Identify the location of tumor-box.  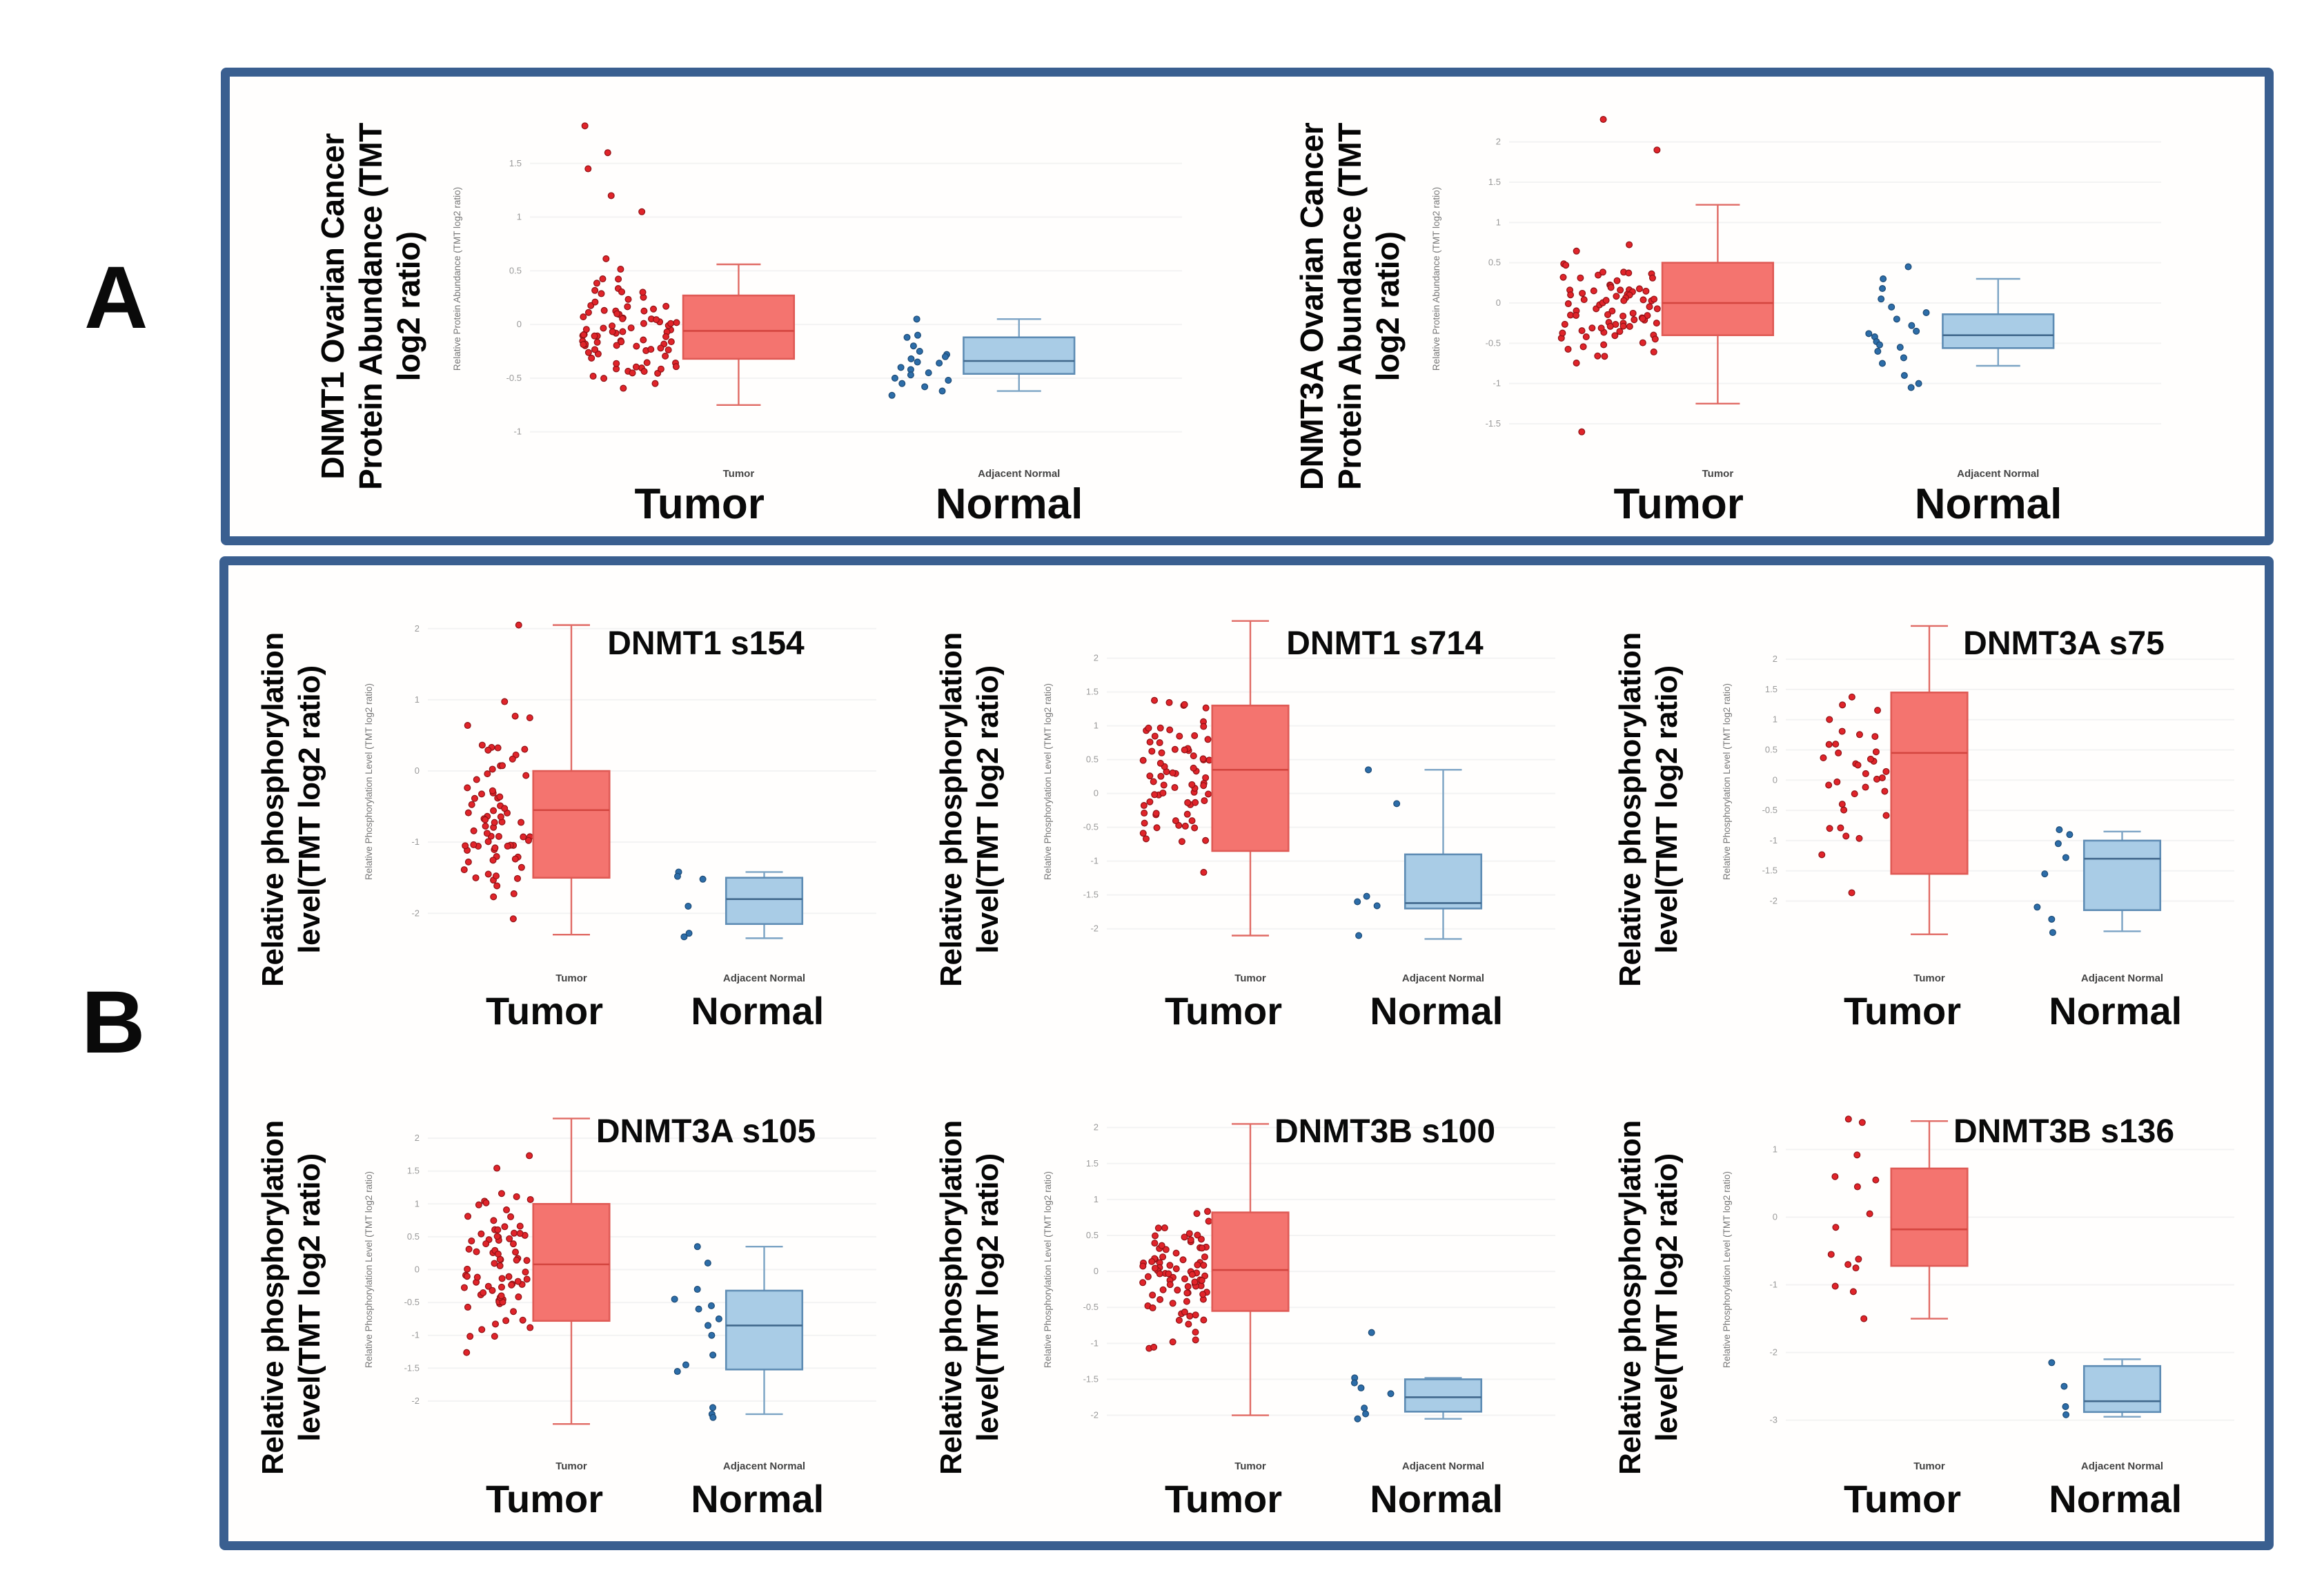
(1250, 1262).